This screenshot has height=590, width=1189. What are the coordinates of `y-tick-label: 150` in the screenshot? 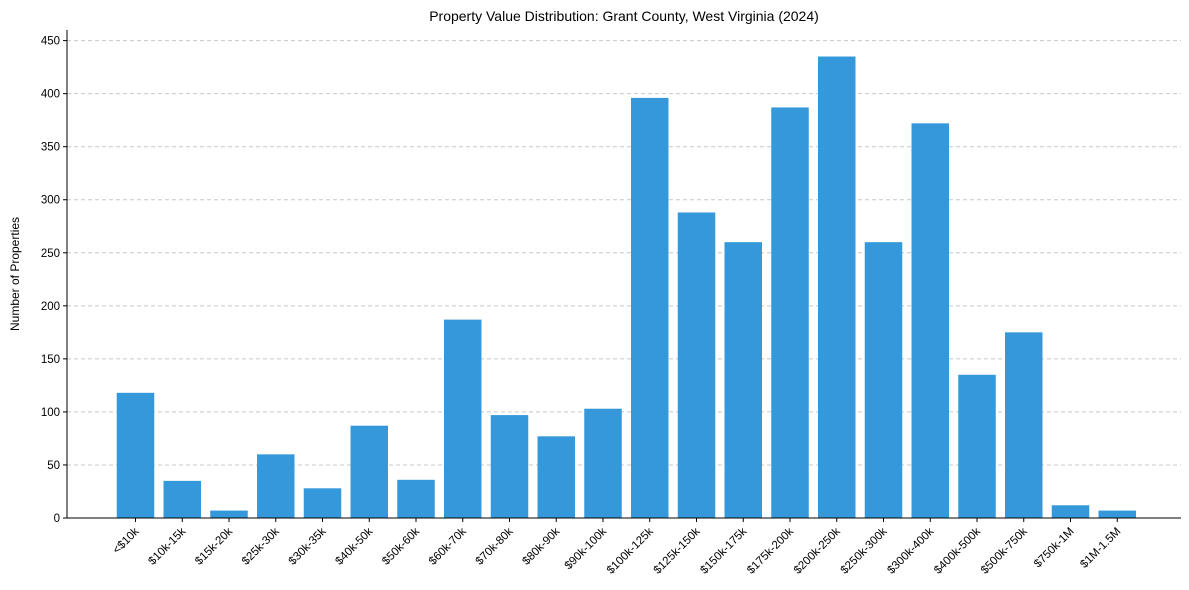 It's located at (50, 360).